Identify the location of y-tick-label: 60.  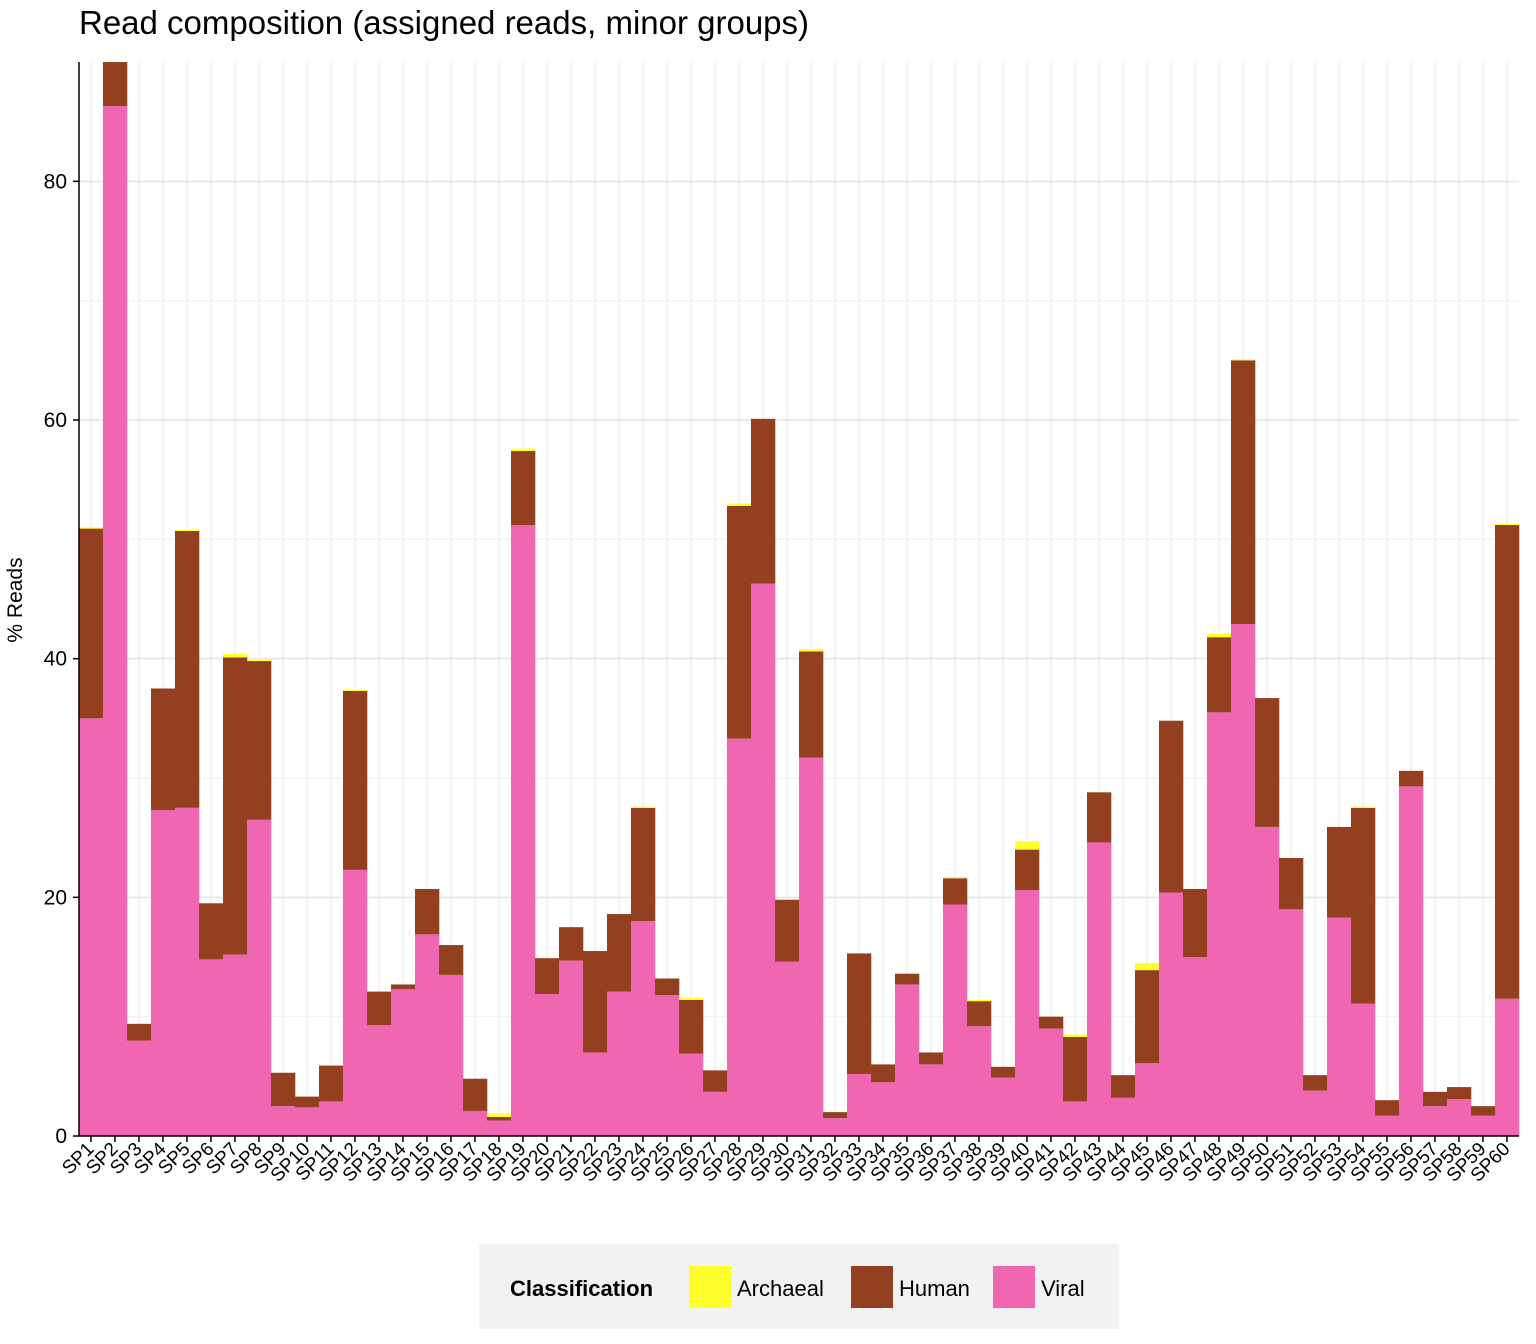
(55, 420).